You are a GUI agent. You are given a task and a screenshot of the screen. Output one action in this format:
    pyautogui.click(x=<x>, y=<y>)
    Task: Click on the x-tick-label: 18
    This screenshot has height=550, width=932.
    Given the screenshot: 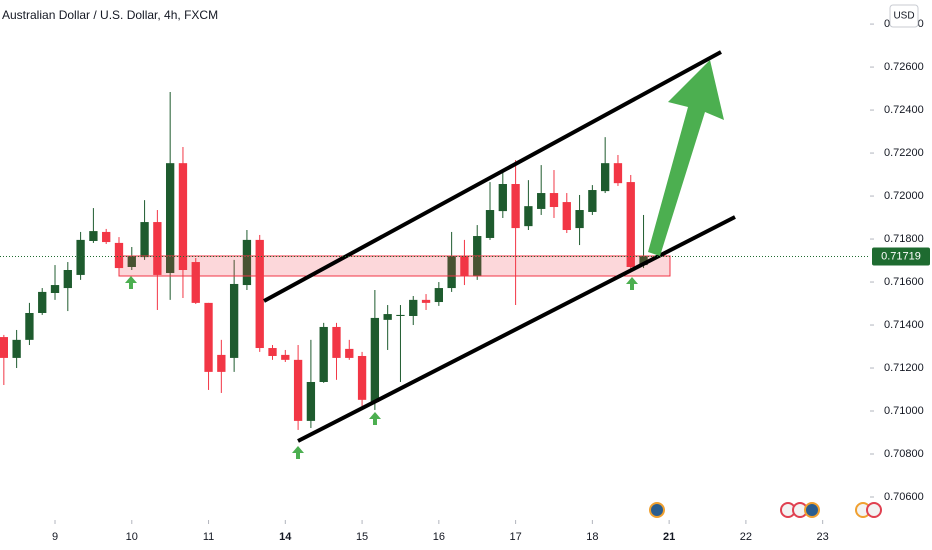 What is the action you would take?
    pyautogui.click(x=592, y=537)
    